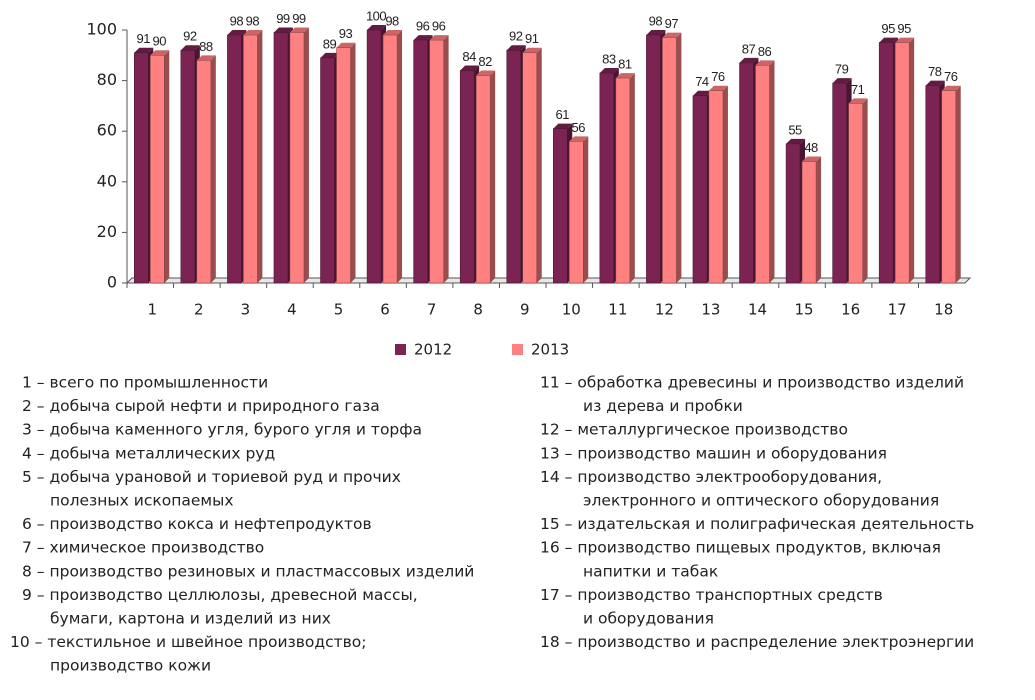 The image size is (1035, 700). I want to click on note: 7 – химическое производство, so click(143, 548).